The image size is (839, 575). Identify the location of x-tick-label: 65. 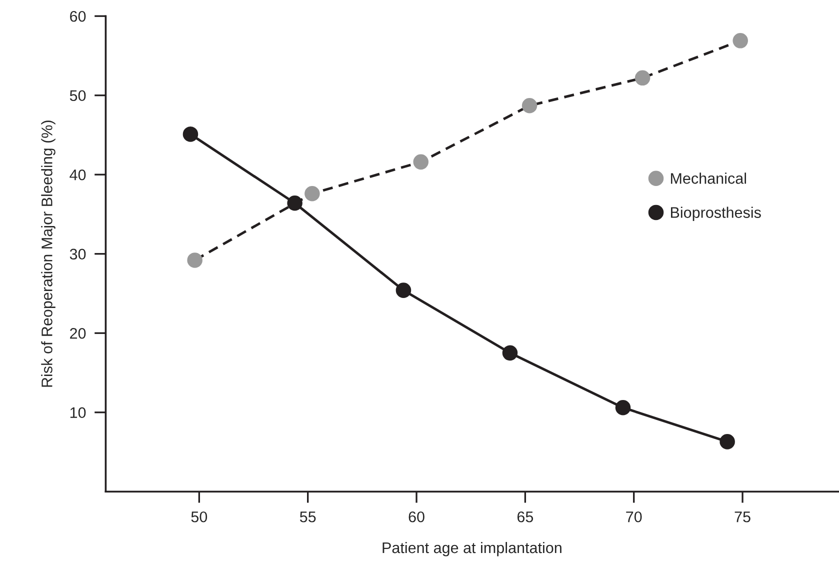
(525, 516).